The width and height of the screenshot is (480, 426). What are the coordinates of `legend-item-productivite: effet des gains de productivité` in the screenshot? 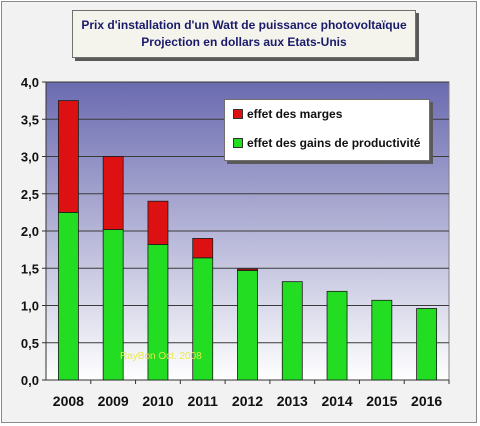 It's located at (326, 143).